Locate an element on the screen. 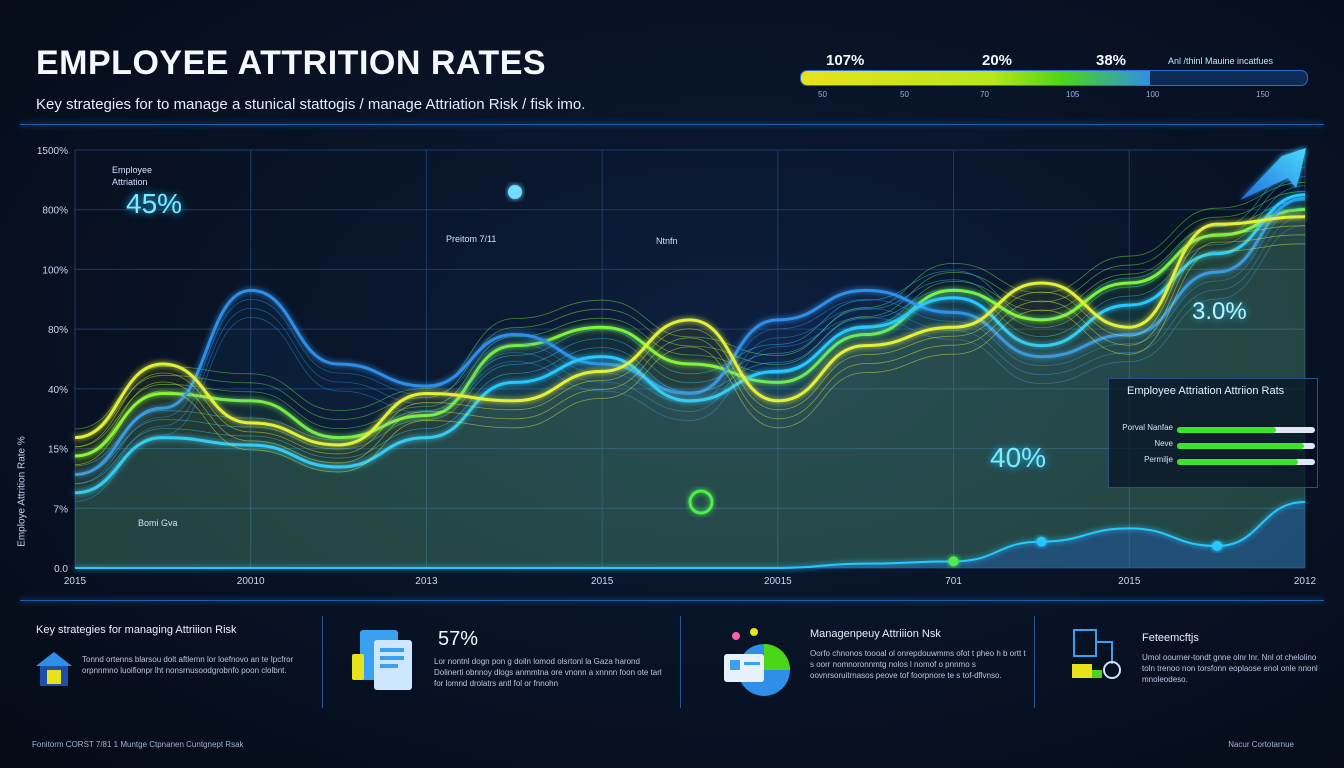  annotation-value-3: 3.0% is located at coordinates (1219, 311).